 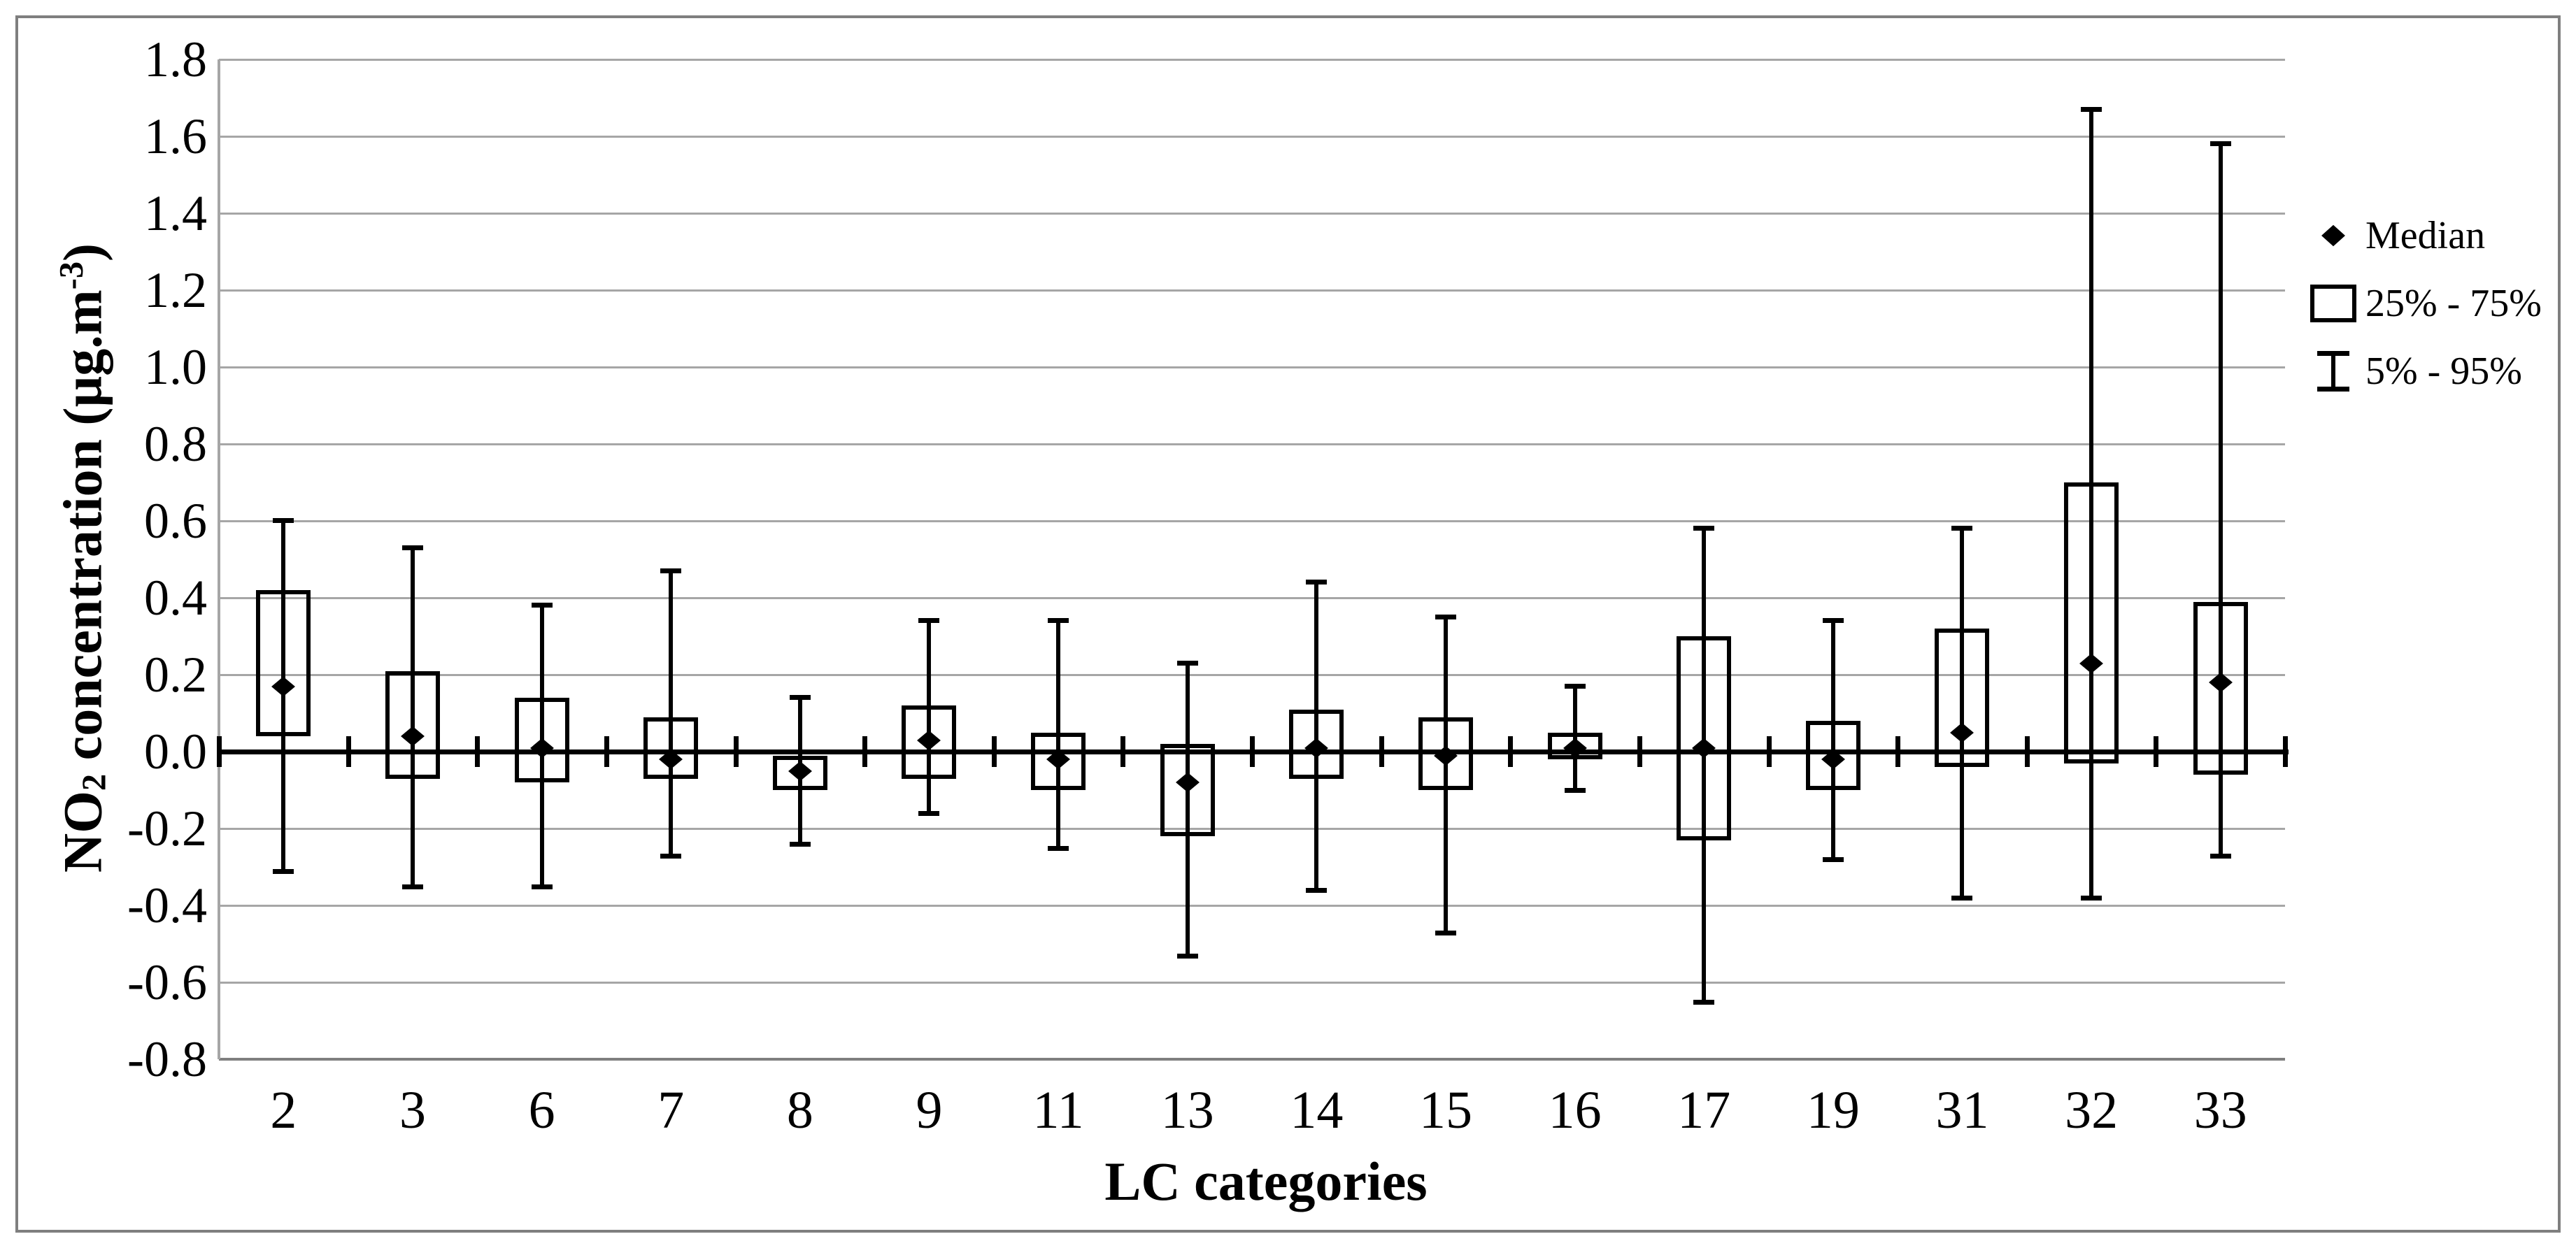 I want to click on iqr-box-icon, so click(x=2333, y=303).